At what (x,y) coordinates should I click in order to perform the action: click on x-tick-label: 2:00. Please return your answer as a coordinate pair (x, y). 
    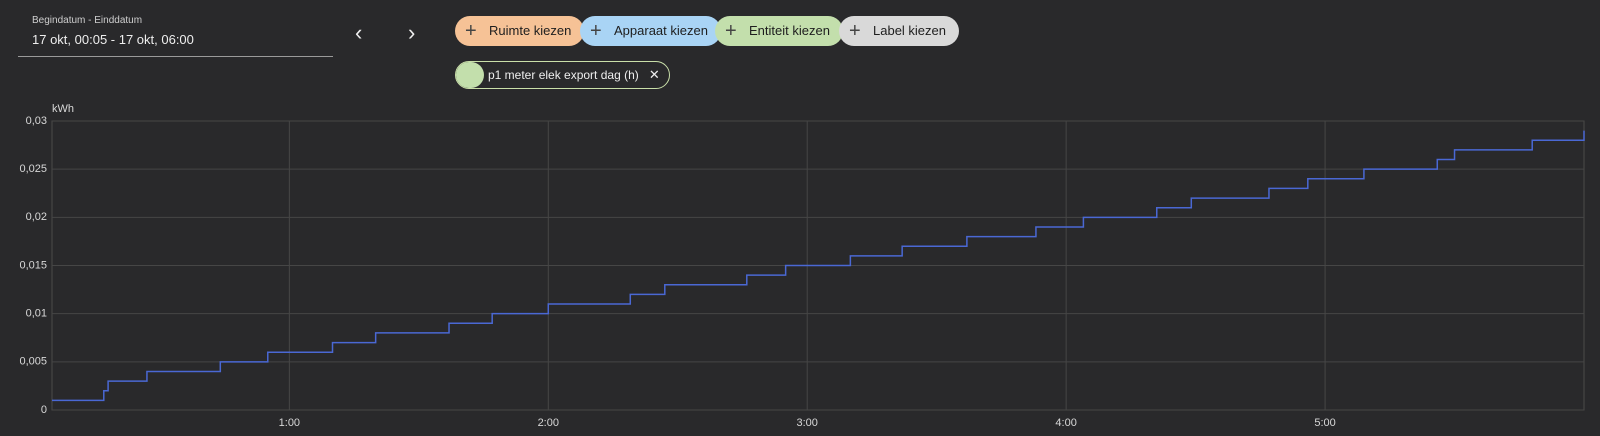
    Looking at the image, I should click on (548, 423).